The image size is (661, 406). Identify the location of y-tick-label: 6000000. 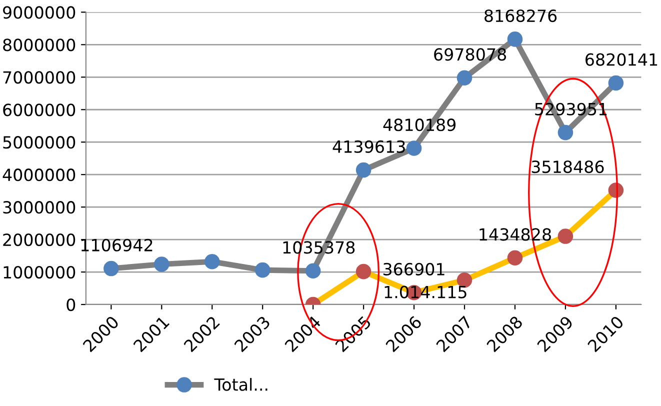
(39, 110).